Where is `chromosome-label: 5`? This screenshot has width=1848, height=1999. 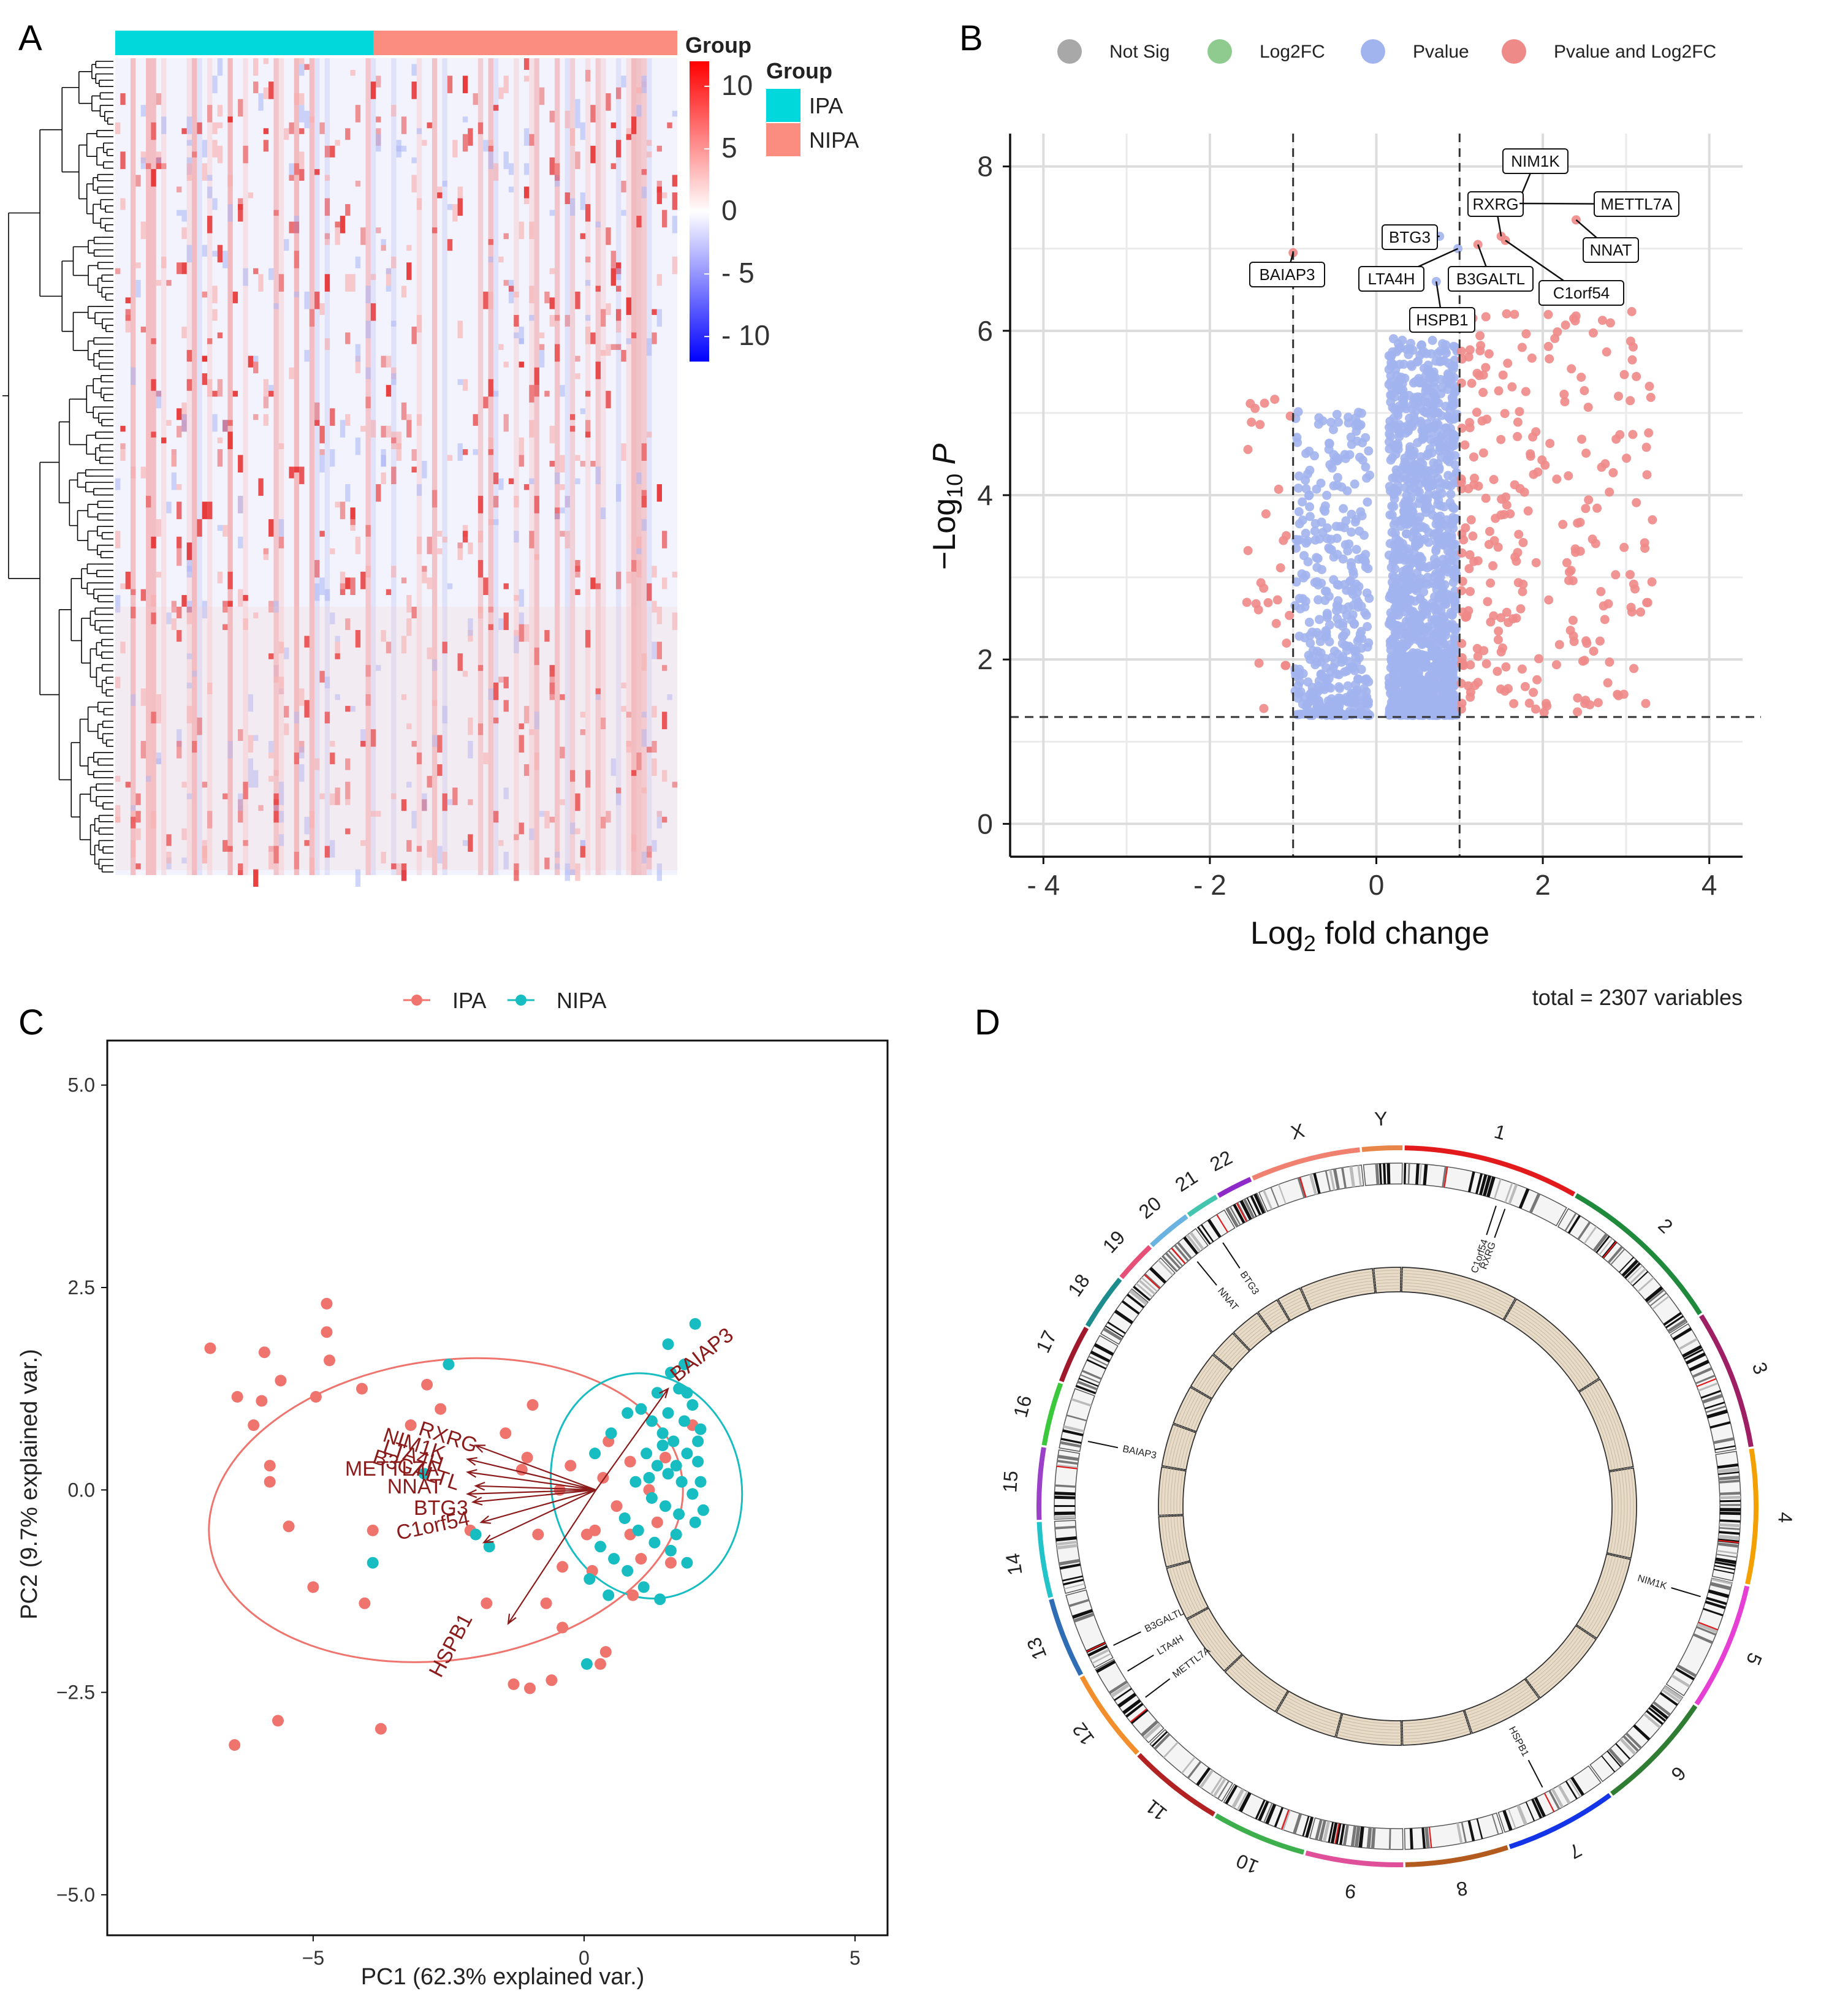
chromosome-label: 5 is located at coordinates (1754, 1659).